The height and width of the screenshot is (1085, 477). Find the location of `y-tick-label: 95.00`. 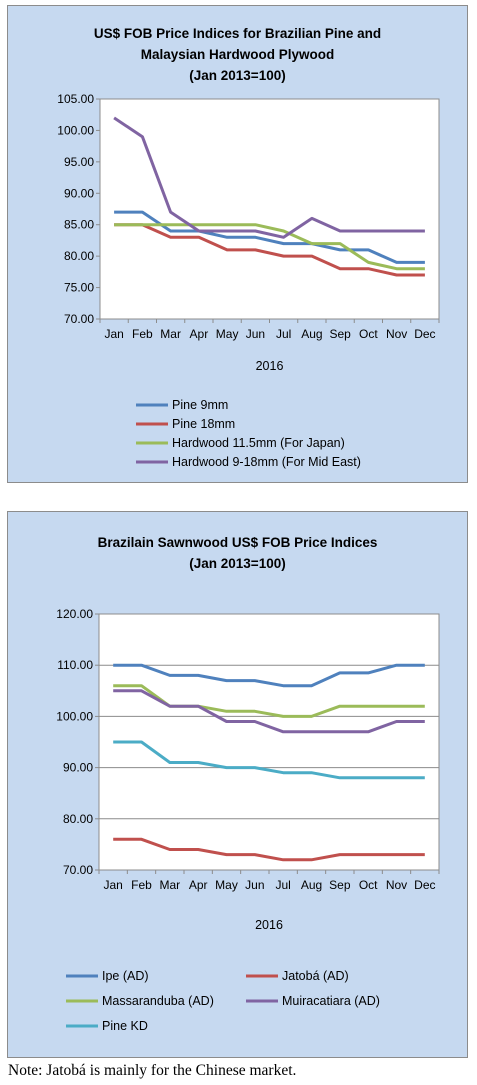

y-tick-label: 95.00 is located at coordinates (79, 162).